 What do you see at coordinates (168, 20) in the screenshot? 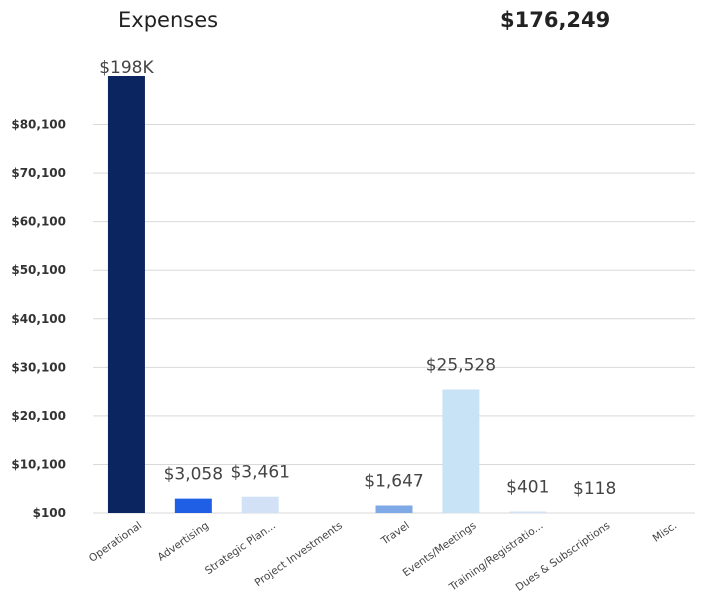
I see `chart-title: Expenses` at bounding box center [168, 20].